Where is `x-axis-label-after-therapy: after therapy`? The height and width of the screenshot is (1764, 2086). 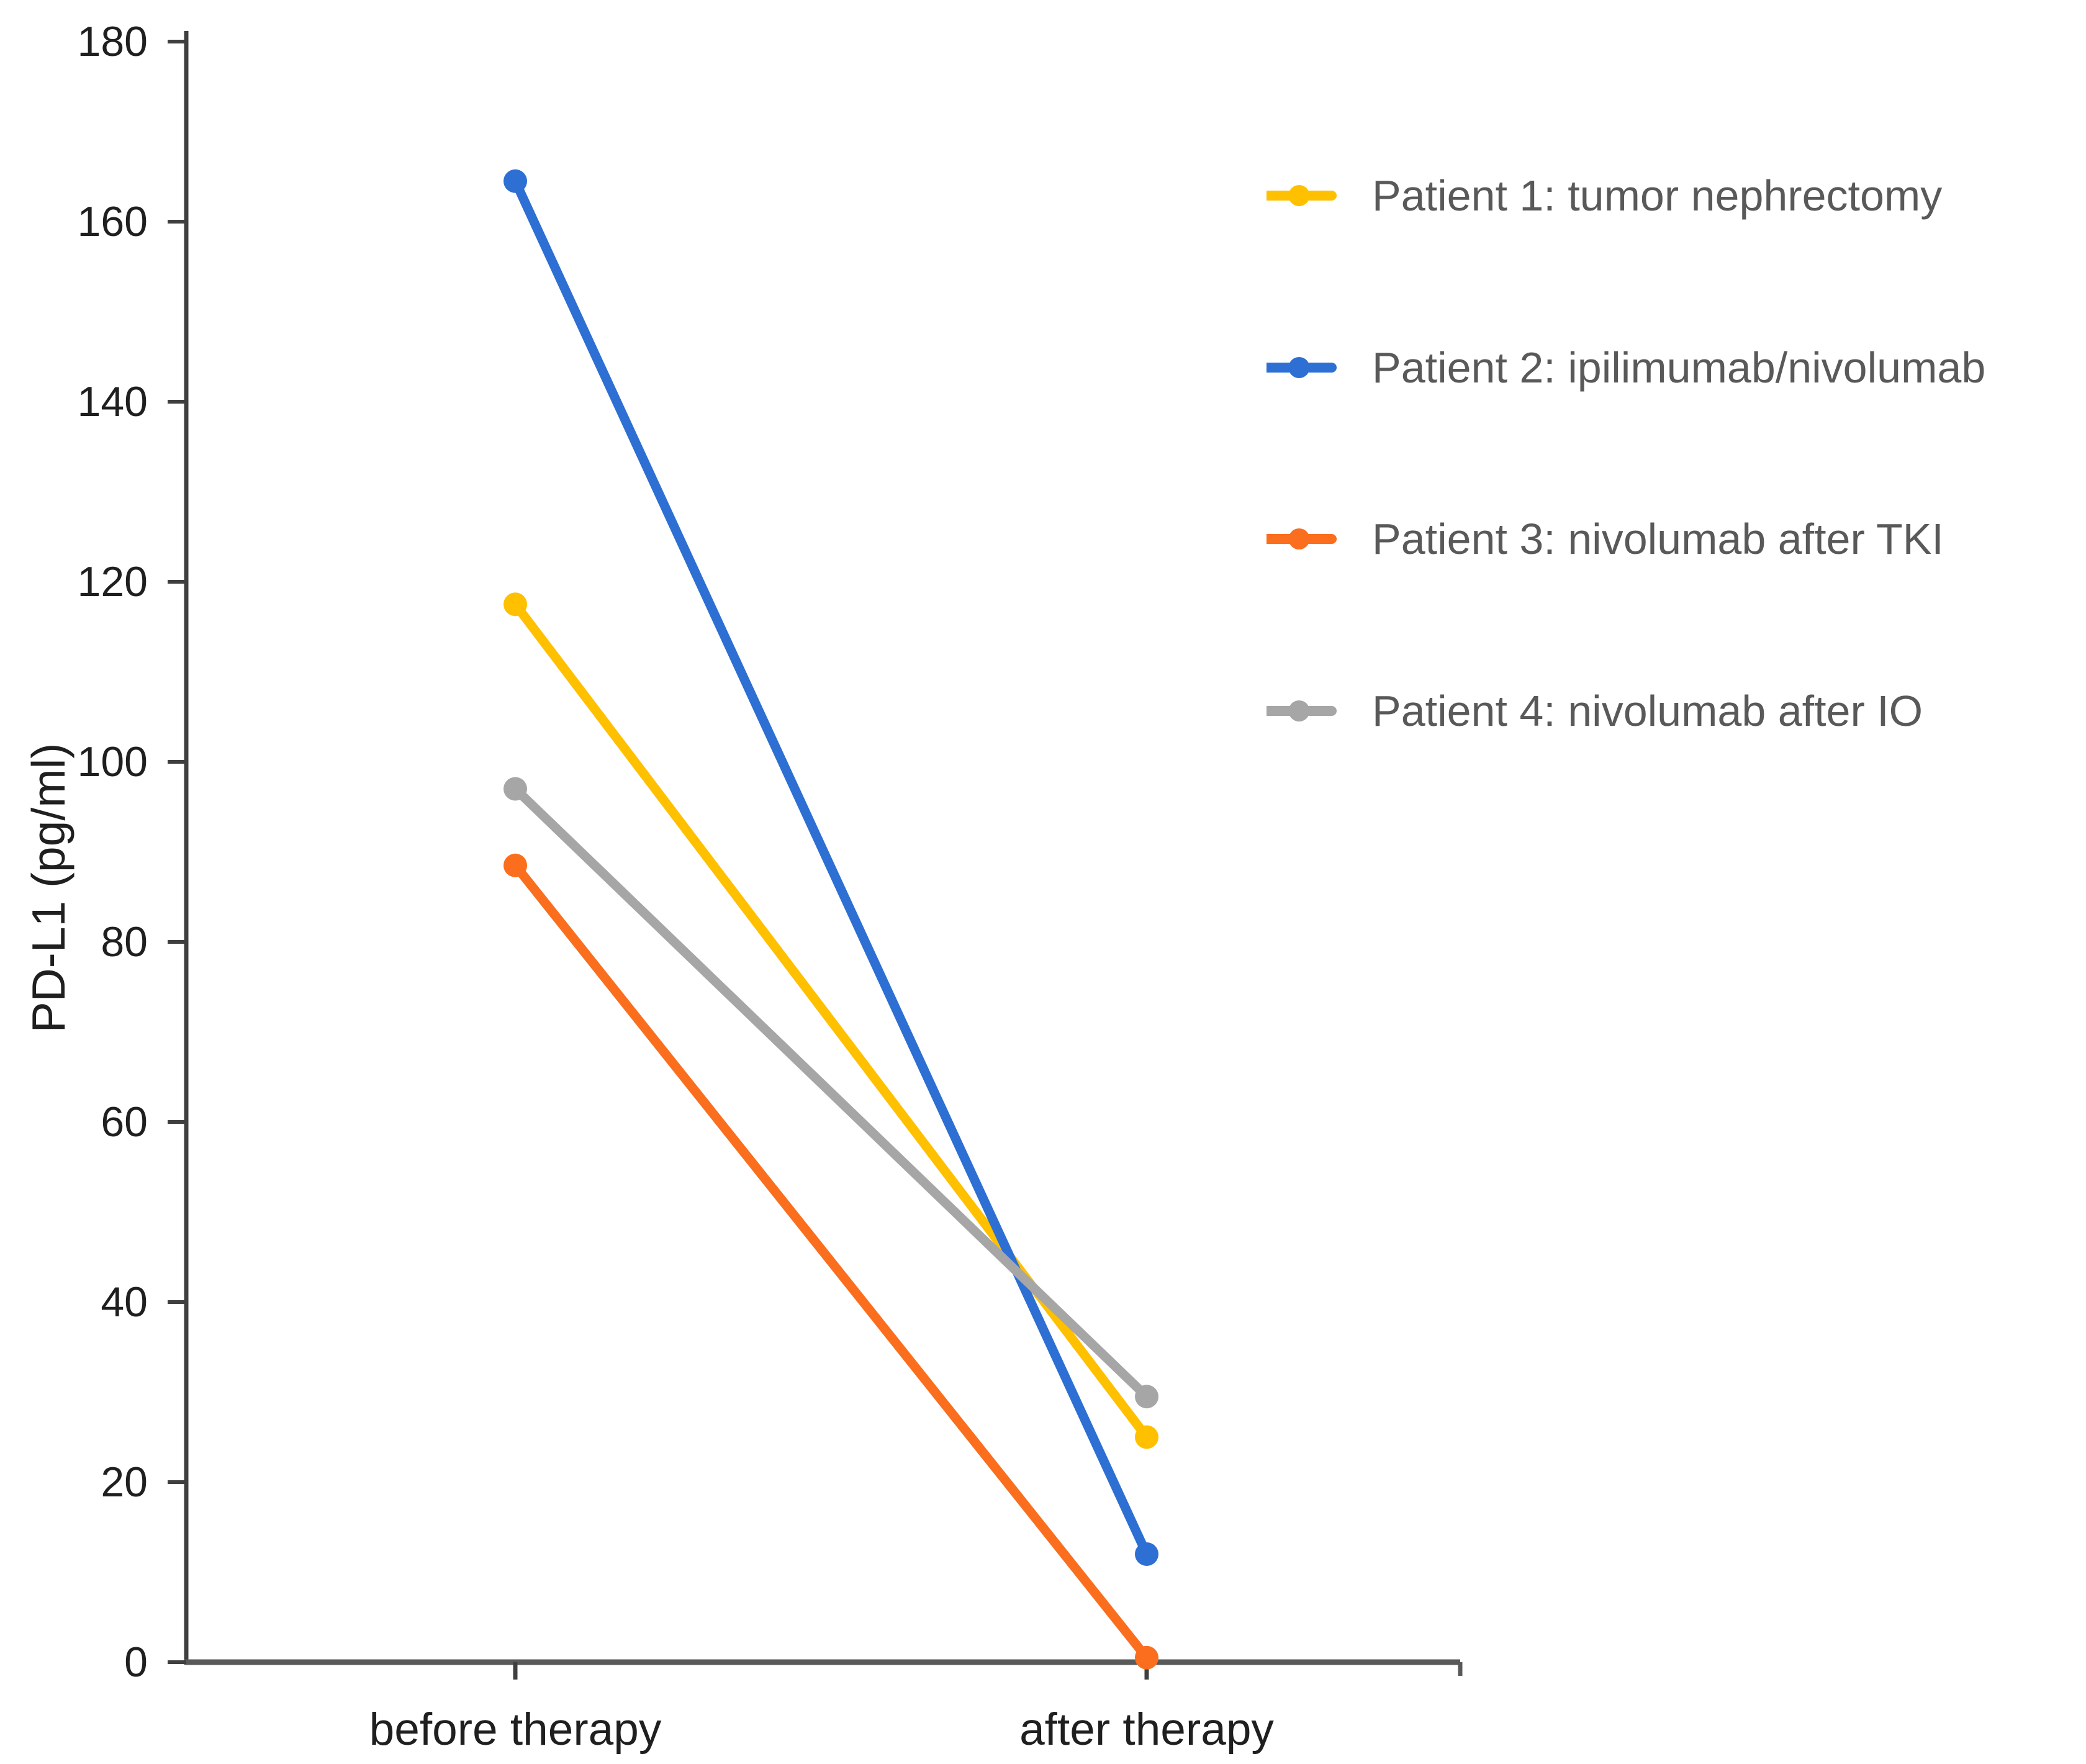 x-axis-label-after-therapy: after therapy is located at coordinates (1146, 1729).